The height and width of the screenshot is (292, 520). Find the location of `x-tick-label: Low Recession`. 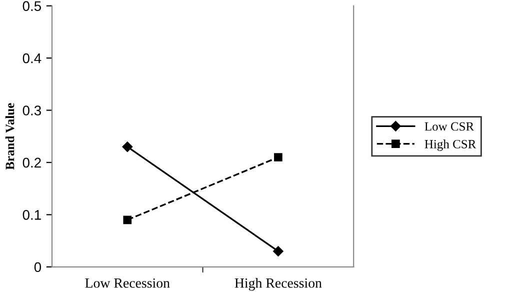

x-tick-label: Low Recession is located at coordinates (127, 283).